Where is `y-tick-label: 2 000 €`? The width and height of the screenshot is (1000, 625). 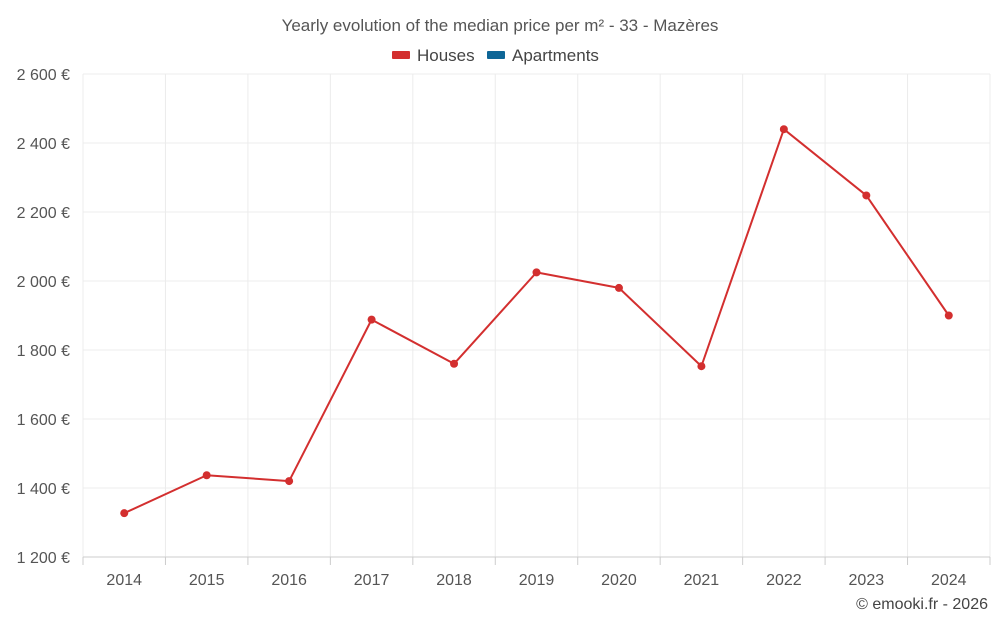
y-tick-label: 2 000 € is located at coordinates (43, 282).